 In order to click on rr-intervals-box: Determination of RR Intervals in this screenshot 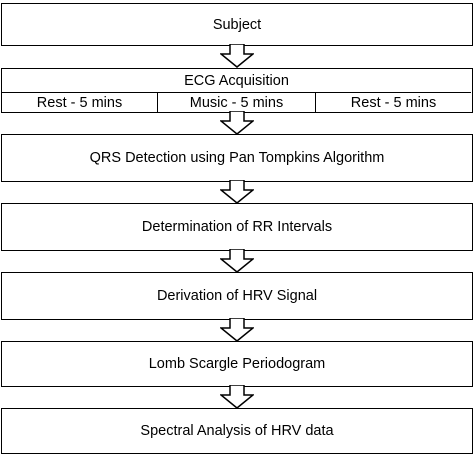, I will do `click(237, 227)`.